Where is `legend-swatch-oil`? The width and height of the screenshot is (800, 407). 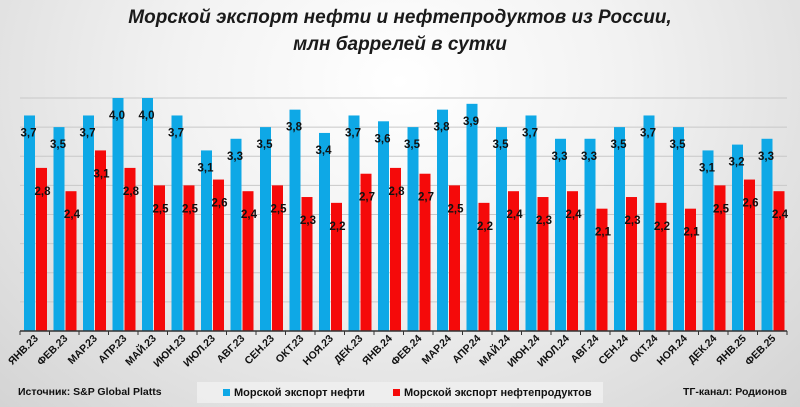
legend-swatch-oil is located at coordinates (226, 392).